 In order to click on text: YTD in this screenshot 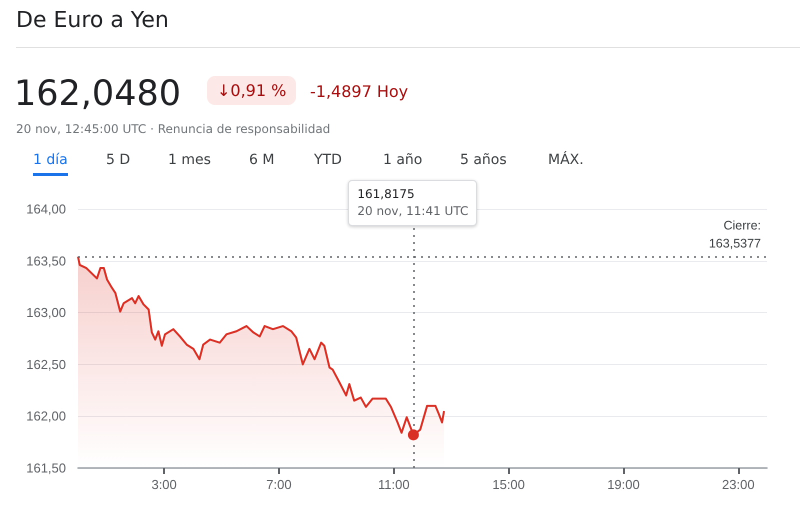, I will do `click(328, 160)`.